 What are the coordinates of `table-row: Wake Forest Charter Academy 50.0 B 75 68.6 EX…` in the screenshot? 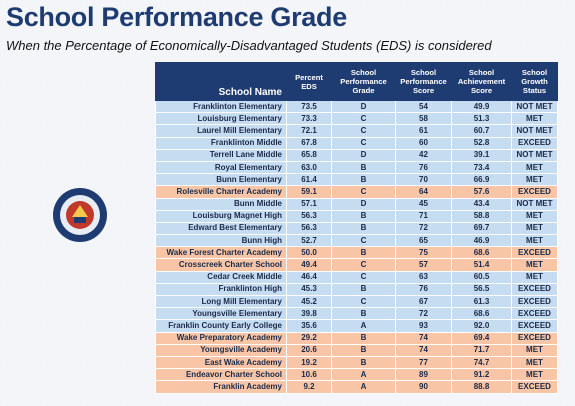 It's located at (356, 253).